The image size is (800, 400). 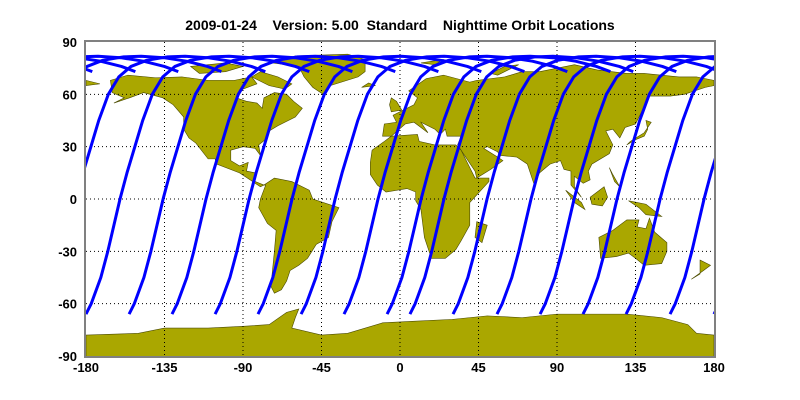 What do you see at coordinates (67, 356) in the screenshot?
I see `y-tick-label: -90` at bounding box center [67, 356].